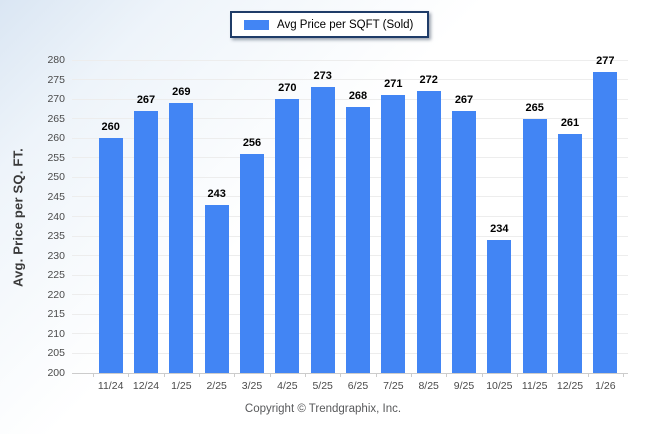  Describe the element at coordinates (56, 333) in the screenshot. I see `y-tick-label: 210` at that location.